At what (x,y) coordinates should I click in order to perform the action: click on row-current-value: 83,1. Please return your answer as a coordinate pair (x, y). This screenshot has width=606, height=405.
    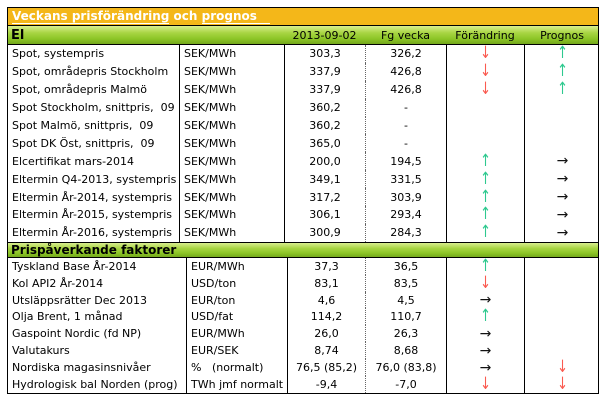
    Looking at the image, I should click on (326, 283).